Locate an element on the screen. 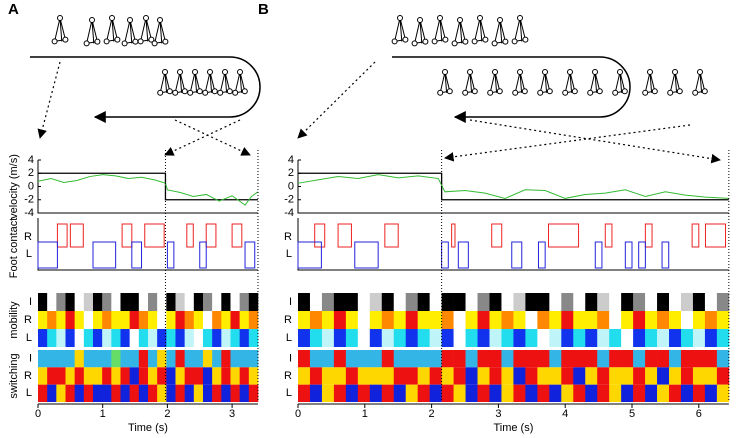 This screenshot has width=738, height=438. velocity-frame is located at coordinates (513, 187).